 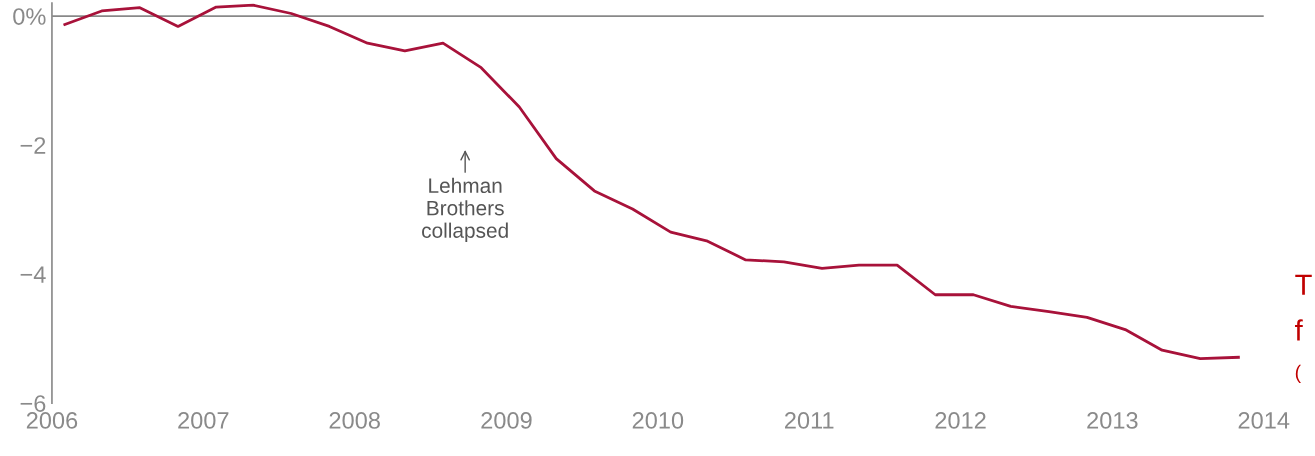 I want to click on y-tick-label: −6, so click(x=33, y=403).